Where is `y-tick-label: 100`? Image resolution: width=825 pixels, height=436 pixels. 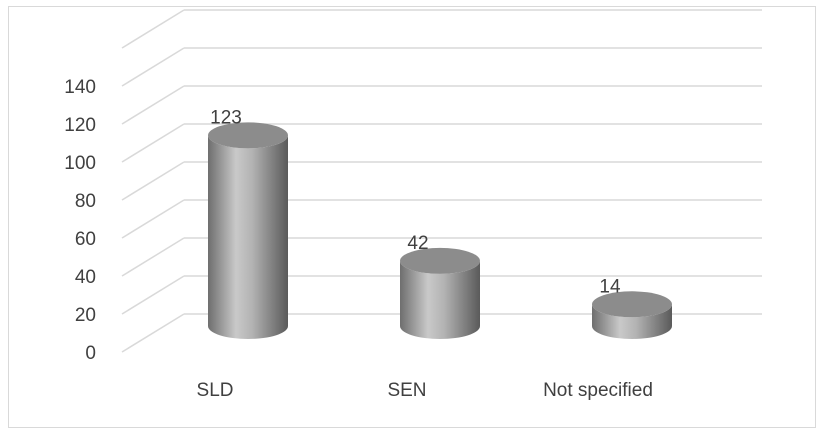
y-tick-label: 100 is located at coordinates (80, 163).